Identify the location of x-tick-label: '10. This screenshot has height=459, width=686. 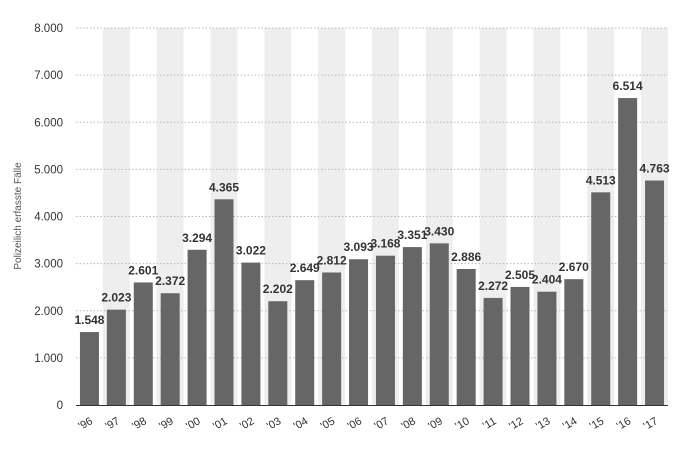
(462, 424).